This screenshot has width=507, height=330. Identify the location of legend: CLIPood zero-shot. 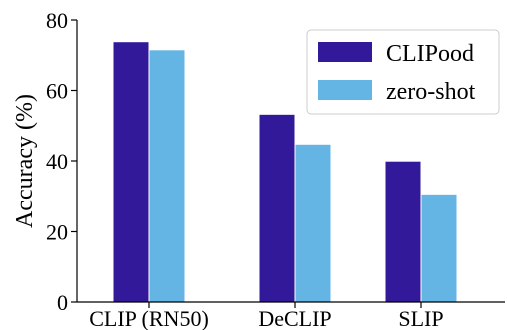
(403, 72).